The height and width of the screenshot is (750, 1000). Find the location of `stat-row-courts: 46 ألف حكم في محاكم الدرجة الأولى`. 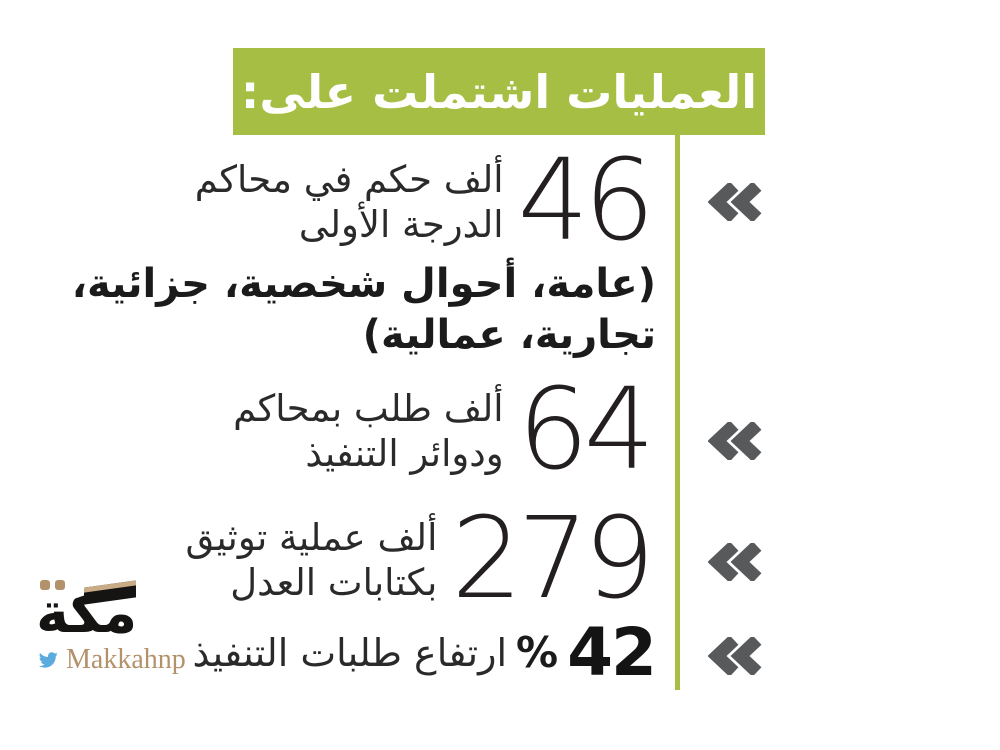

stat-row-courts: 46 ألف حكم في محاكم الدرجة الأولى is located at coordinates (424, 201).